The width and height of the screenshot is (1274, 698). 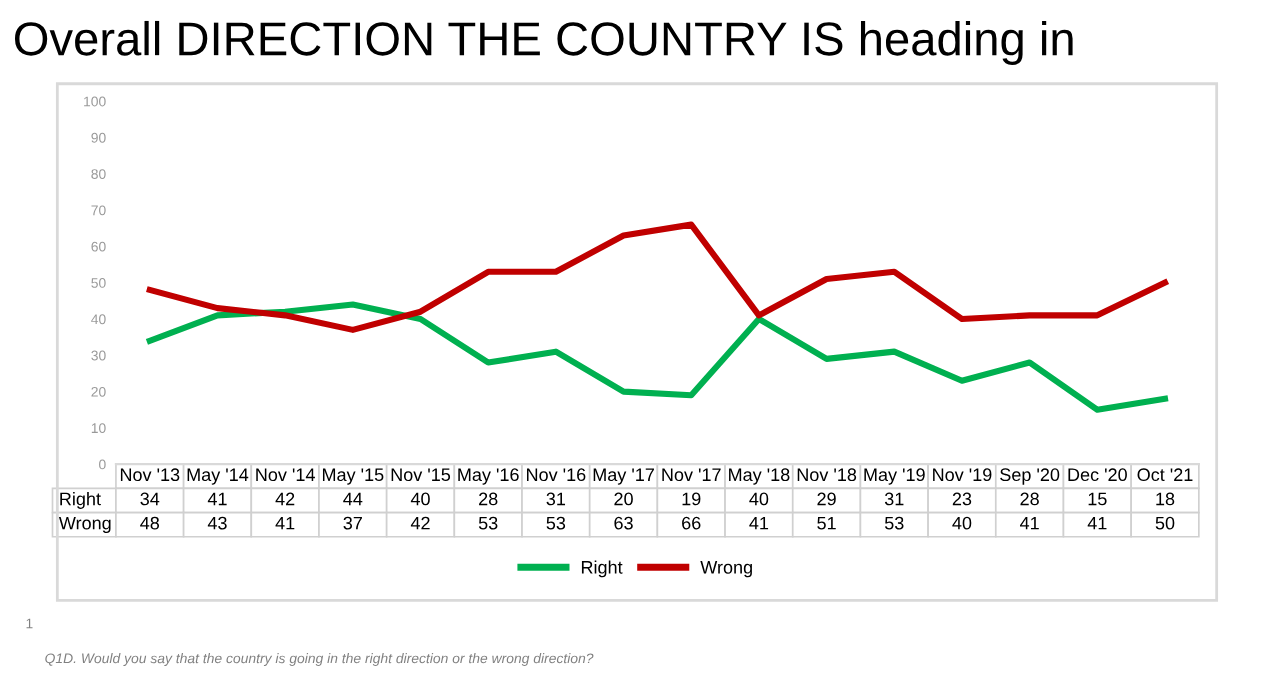 I want to click on legend-label: Right, so click(x=602, y=569).